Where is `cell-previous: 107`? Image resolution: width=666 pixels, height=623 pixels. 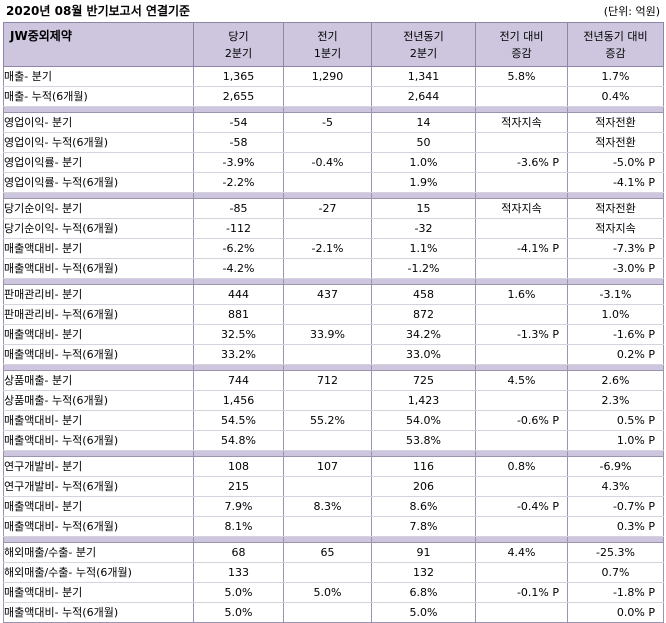
cell-previous: 107 is located at coordinates (327, 466).